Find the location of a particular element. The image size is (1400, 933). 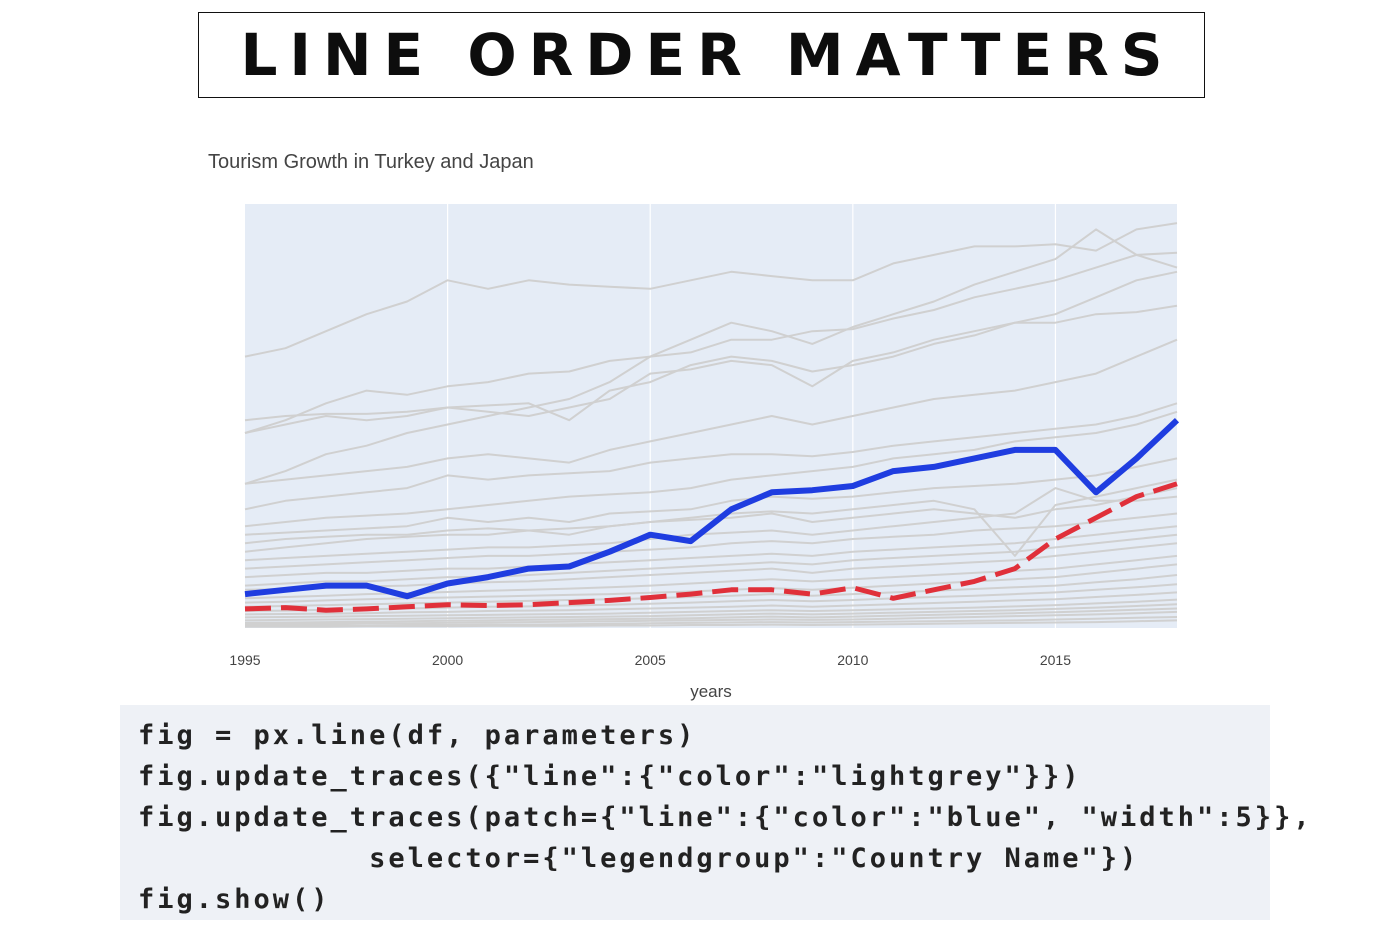

x-tick-label: 1995 is located at coordinates (244, 660).